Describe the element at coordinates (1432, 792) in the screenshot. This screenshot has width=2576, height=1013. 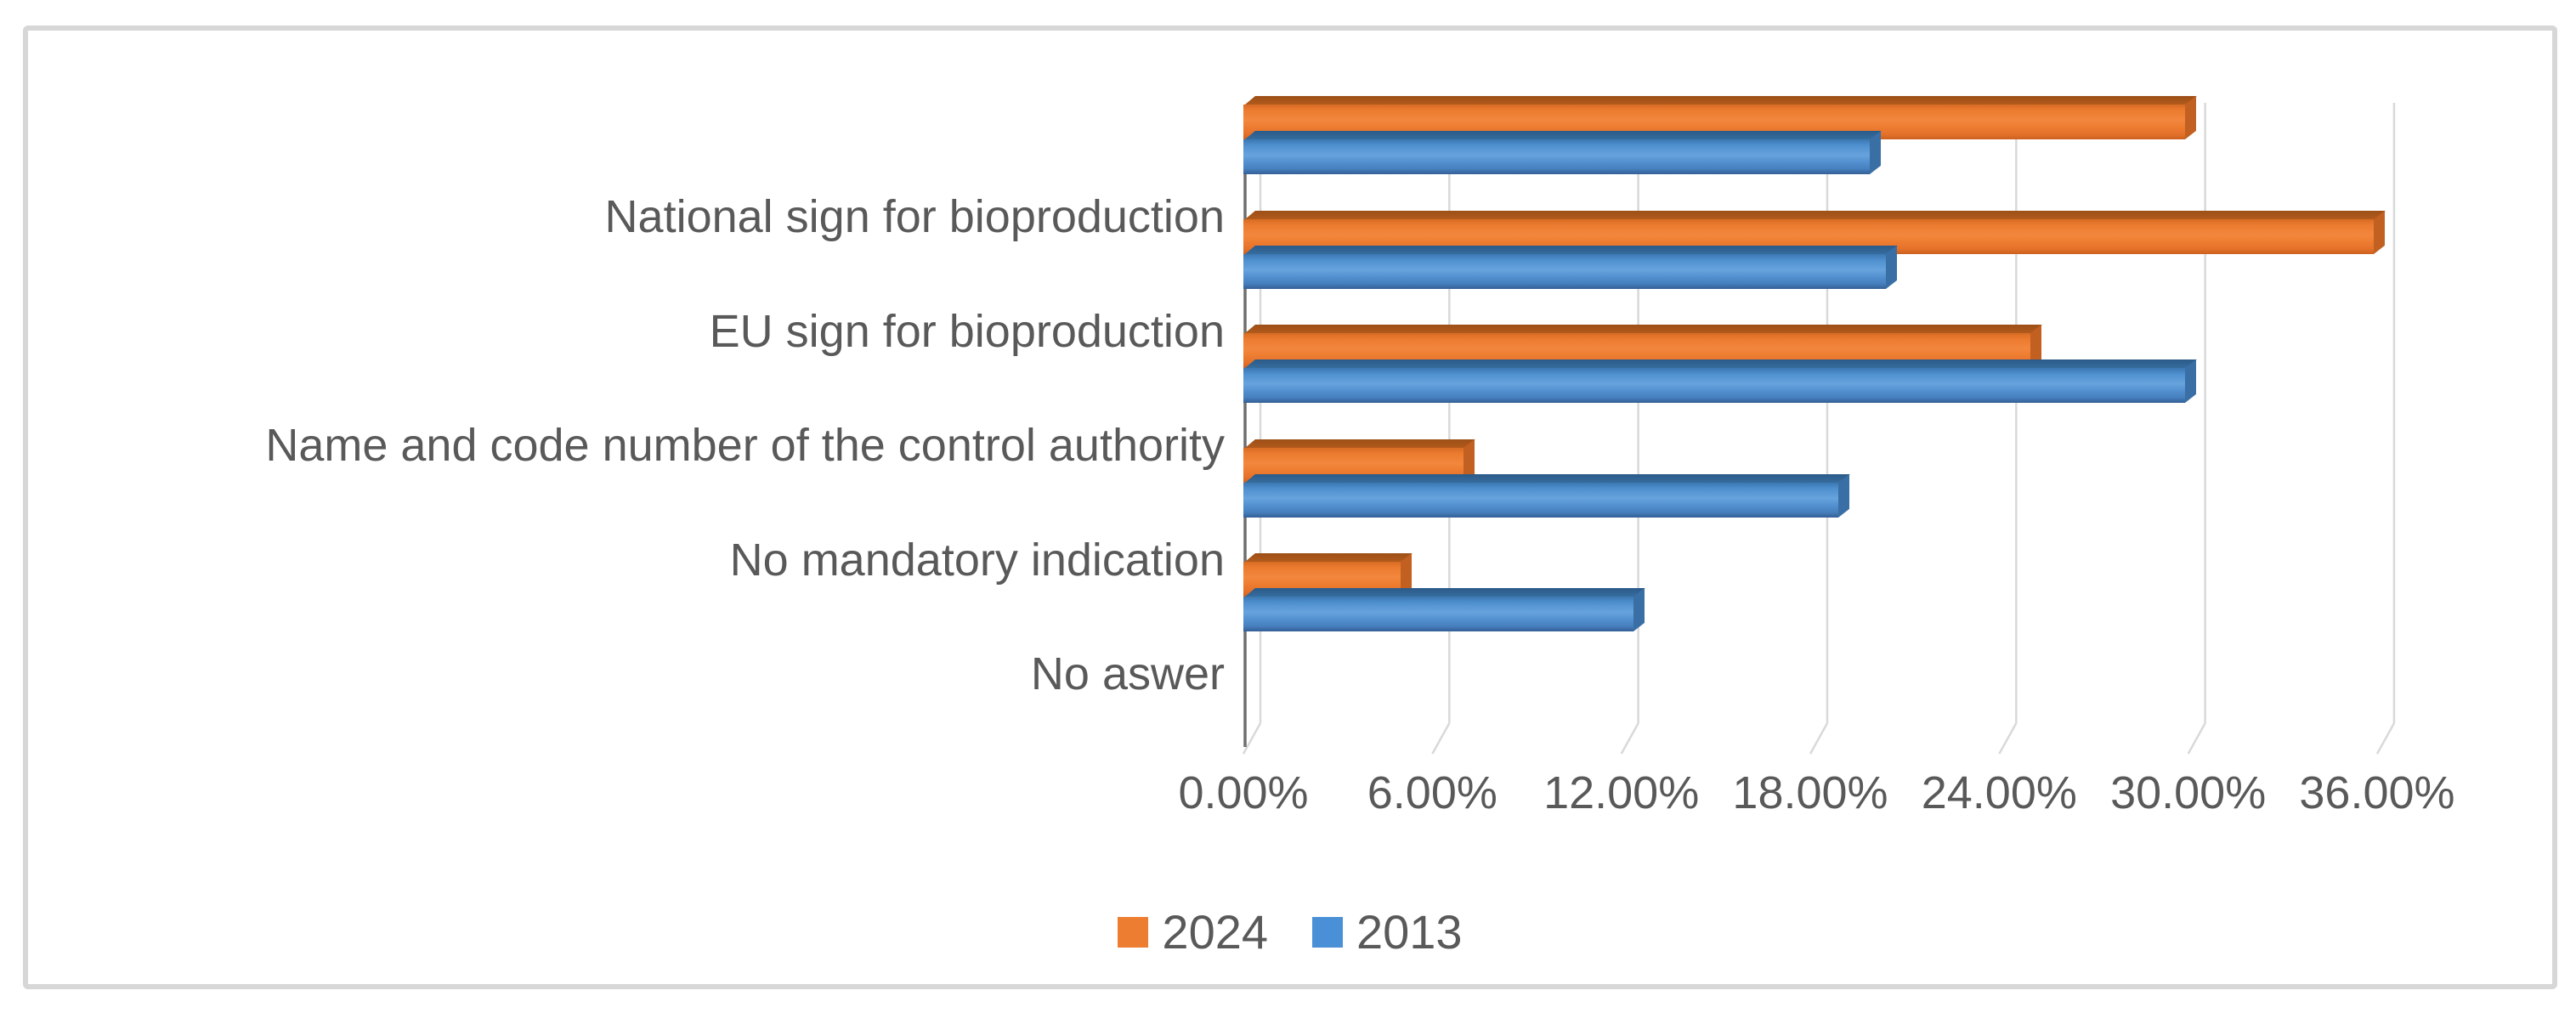
I see `x-tick-label: 6.00%` at that location.